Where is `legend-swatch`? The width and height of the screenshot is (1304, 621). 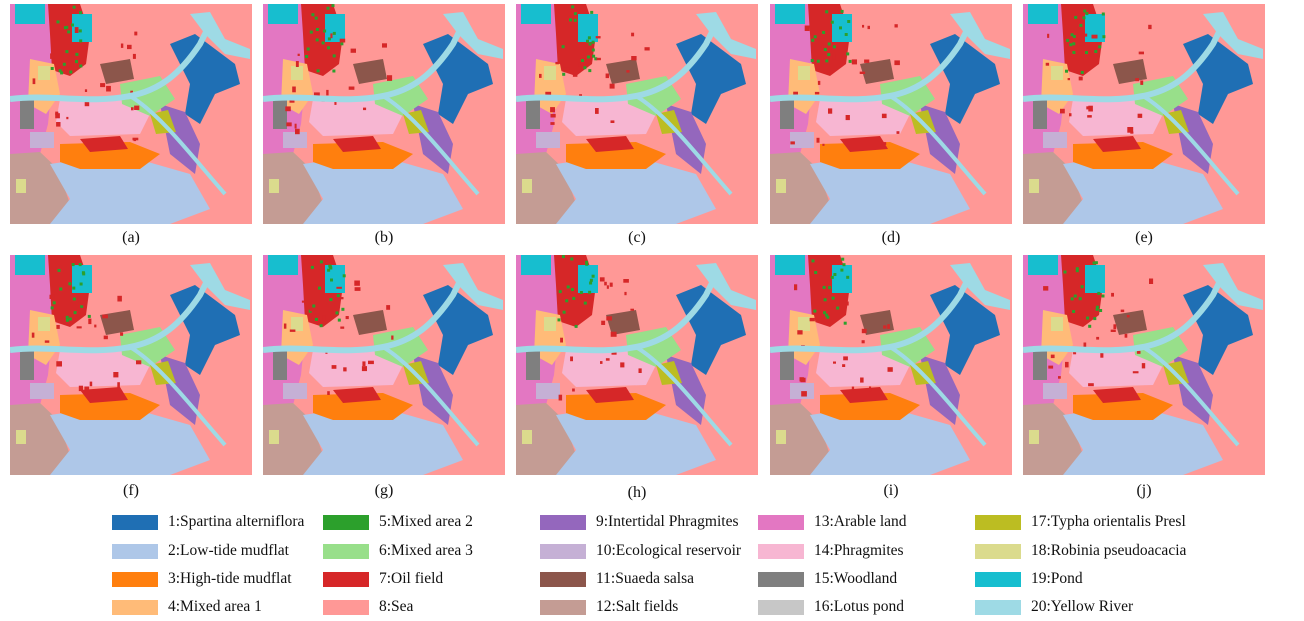
legend-swatch is located at coordinates (781, 607).